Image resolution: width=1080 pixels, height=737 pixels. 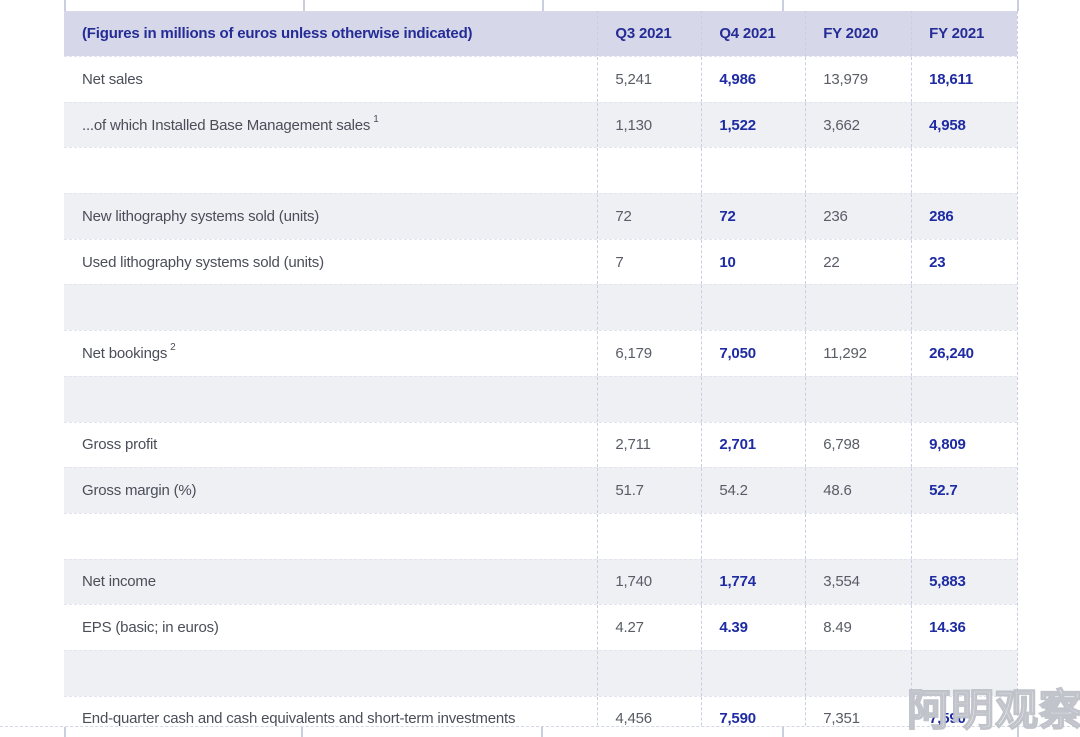 What do you see at coordinates (119, 582) in the screenshot?
I see `row-label: Net income` at bounding box center [119, 582].